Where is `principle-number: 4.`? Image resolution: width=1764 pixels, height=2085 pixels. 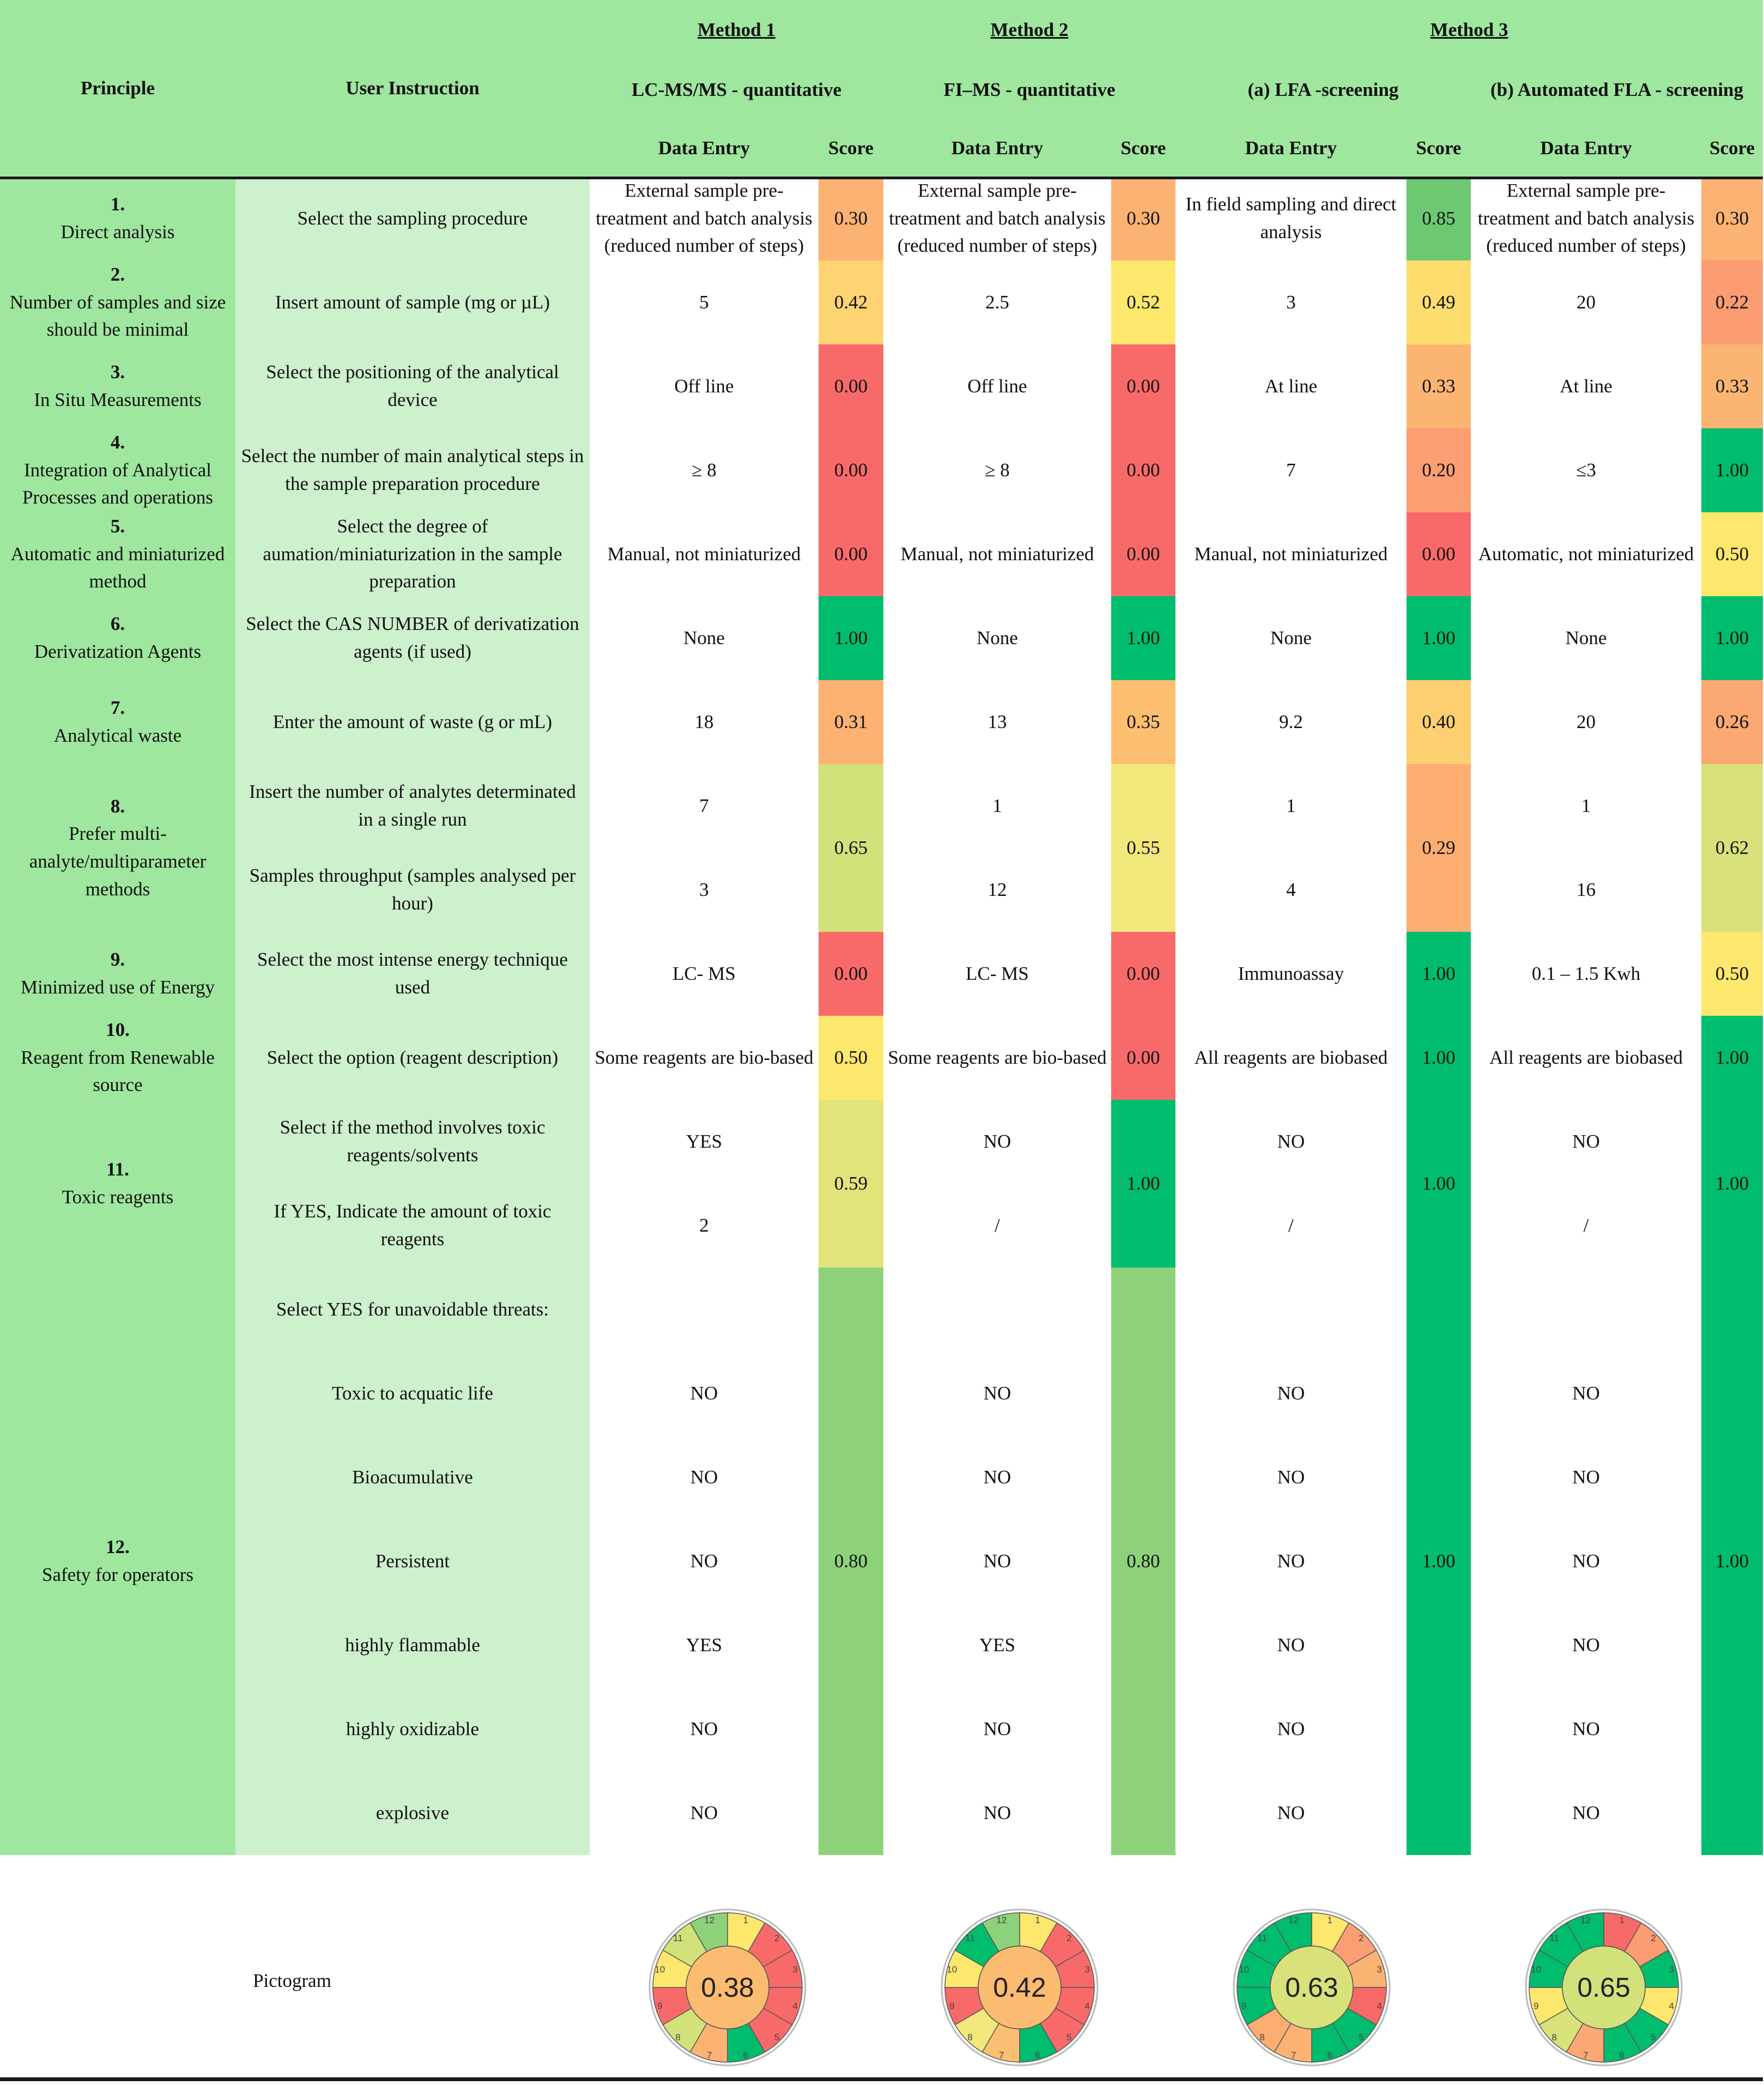 principle-number: 4. is located at coordinates (117, 442).